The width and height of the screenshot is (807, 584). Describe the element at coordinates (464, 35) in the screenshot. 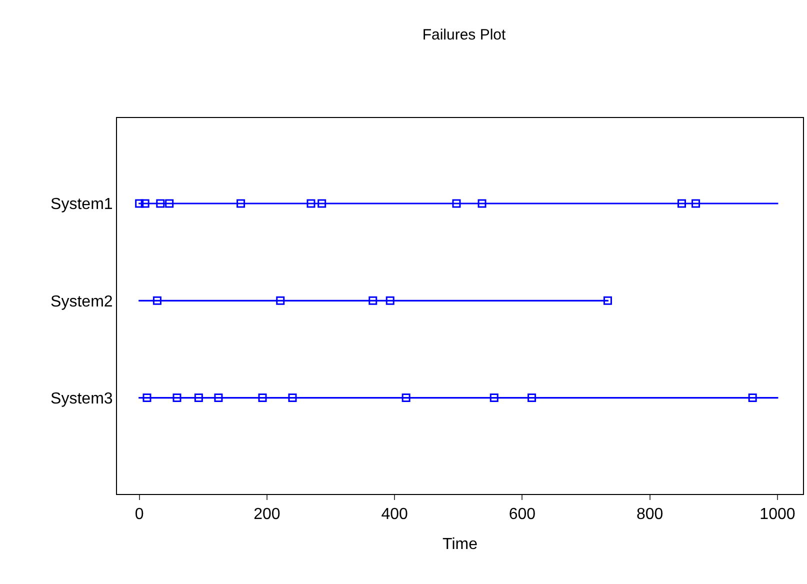

I see `chart-title: Failures Plot` at that location.